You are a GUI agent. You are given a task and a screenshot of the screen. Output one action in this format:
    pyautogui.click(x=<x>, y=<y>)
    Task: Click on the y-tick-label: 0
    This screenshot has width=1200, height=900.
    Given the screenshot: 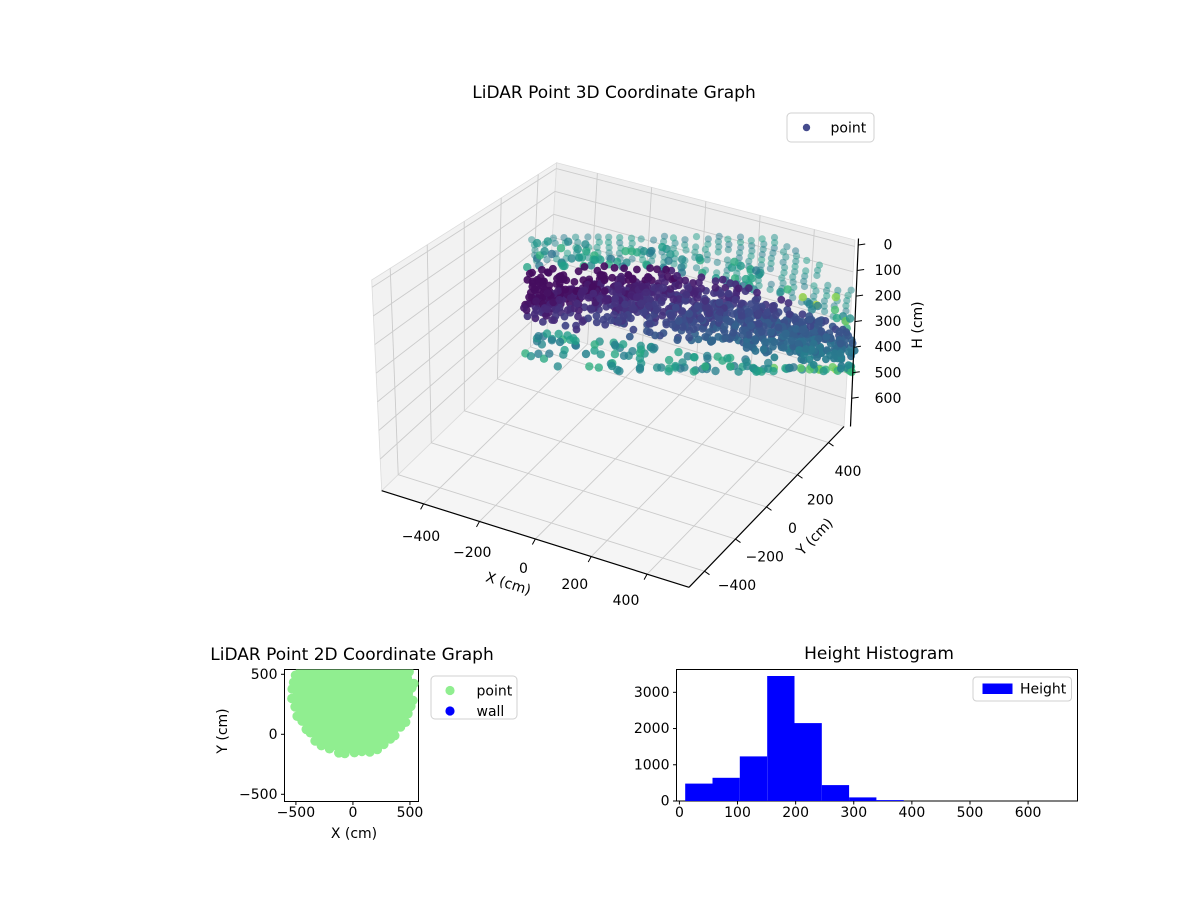 What is the action you would take?
    pyautogui.click(x=665, y=802)
    